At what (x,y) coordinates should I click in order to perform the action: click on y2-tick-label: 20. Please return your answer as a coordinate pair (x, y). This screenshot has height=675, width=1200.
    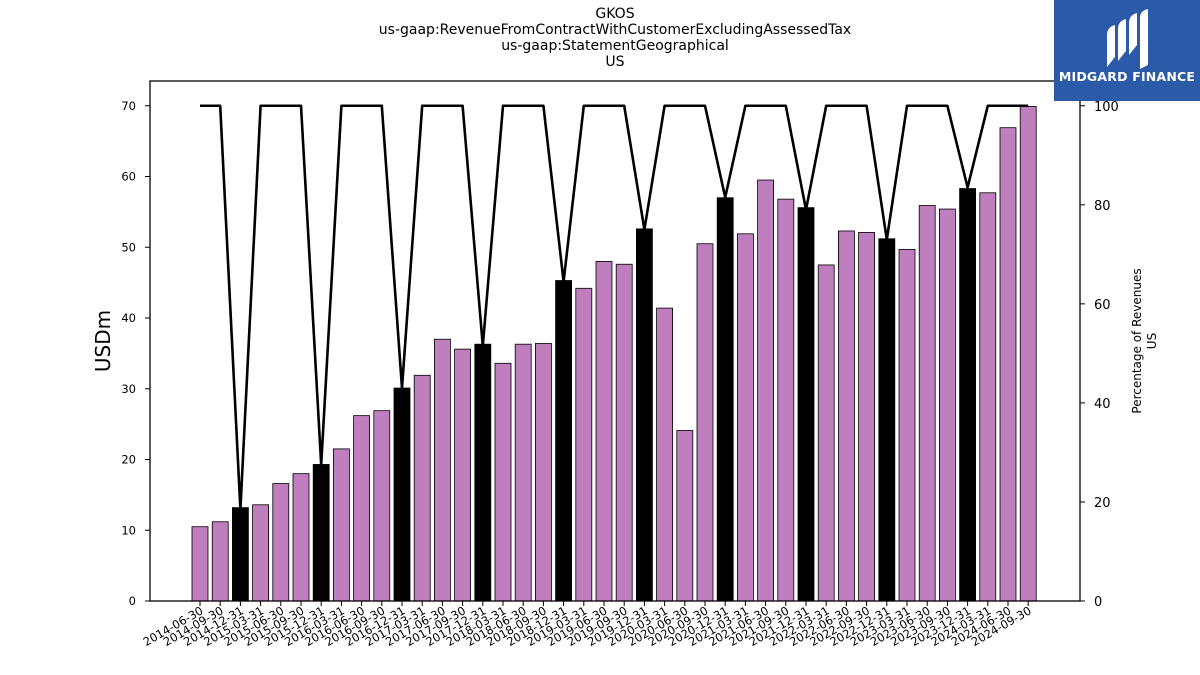
    Looking at the image, I should click on (1102, 503).